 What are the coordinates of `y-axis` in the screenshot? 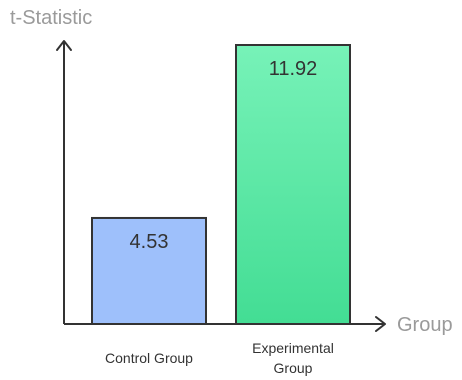 It's located at (64, 182).